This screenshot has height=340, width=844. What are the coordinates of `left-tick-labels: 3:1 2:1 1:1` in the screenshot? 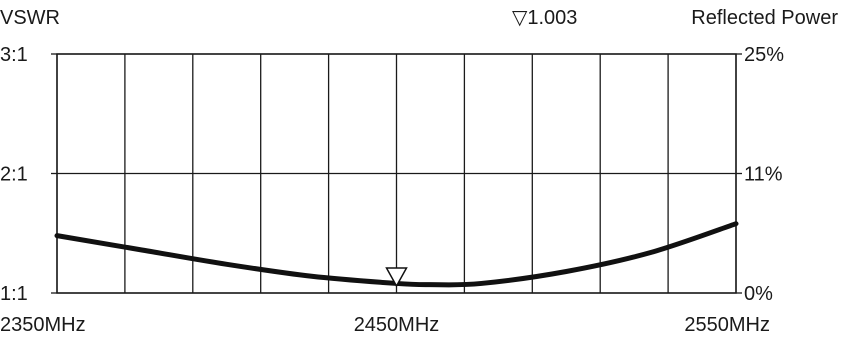 It's located at (28, 174).